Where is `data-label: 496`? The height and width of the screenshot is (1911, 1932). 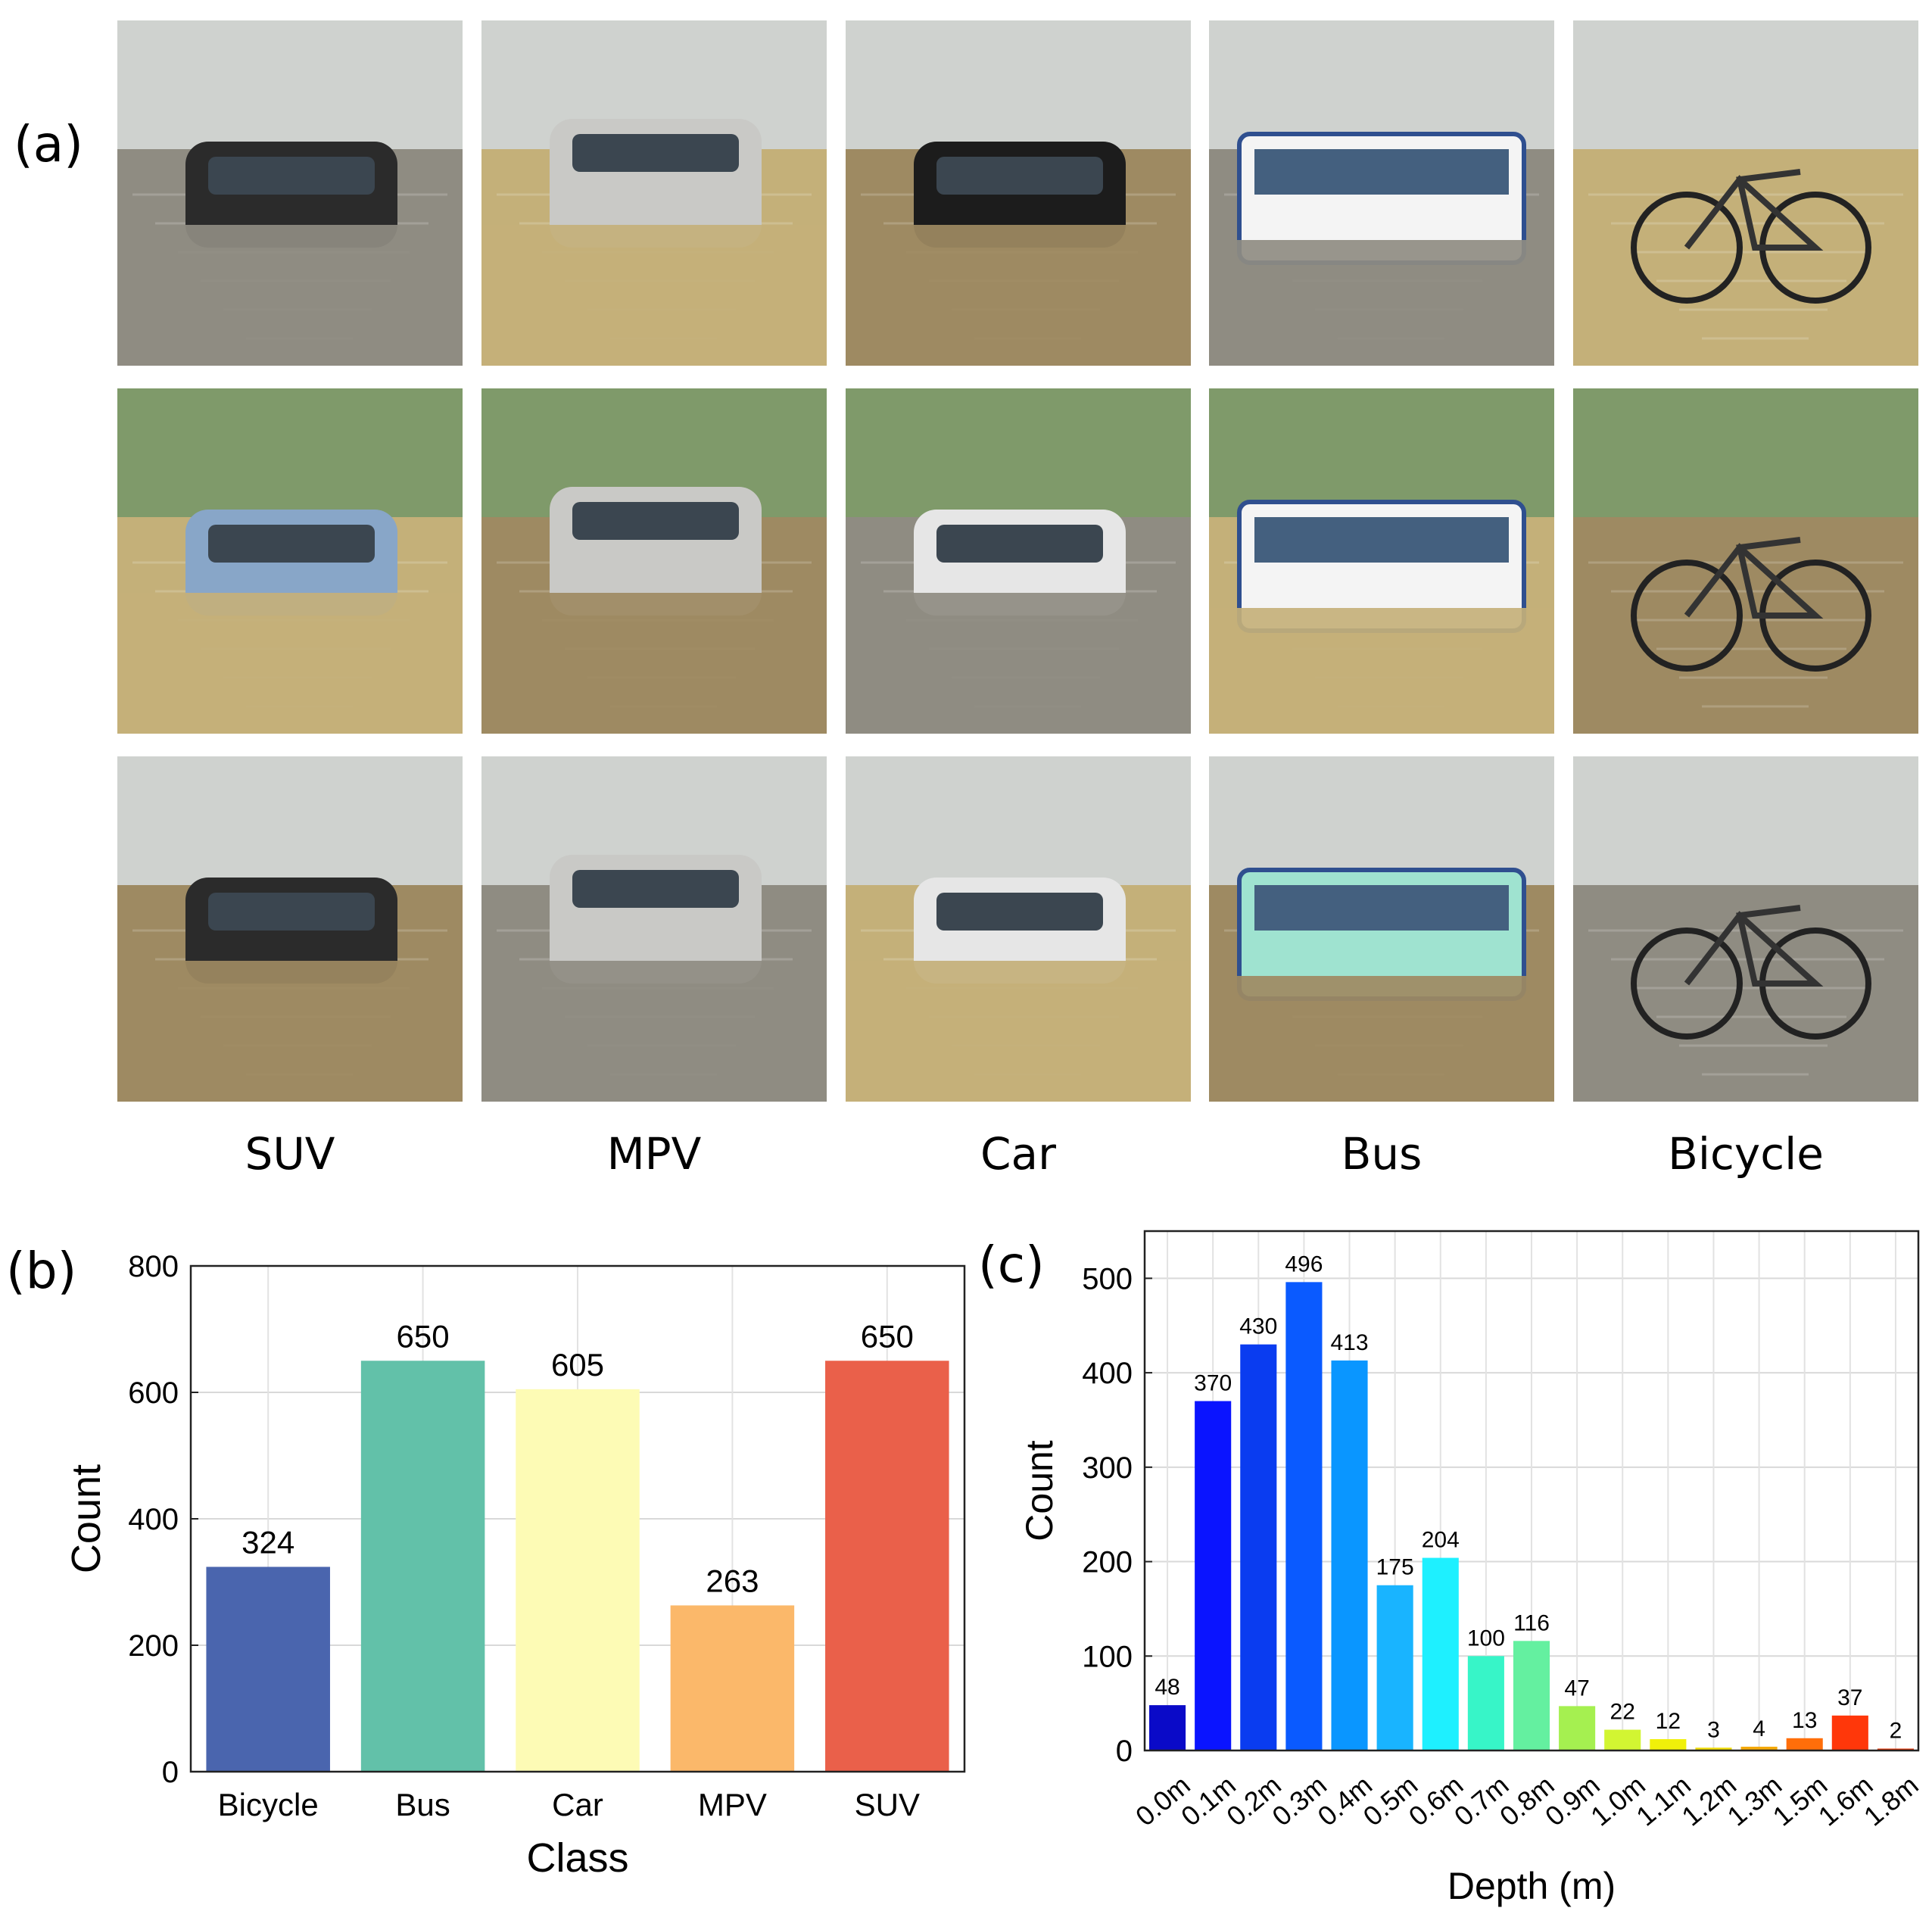
data-label: 496 is located at coordinates (1304, 1265).